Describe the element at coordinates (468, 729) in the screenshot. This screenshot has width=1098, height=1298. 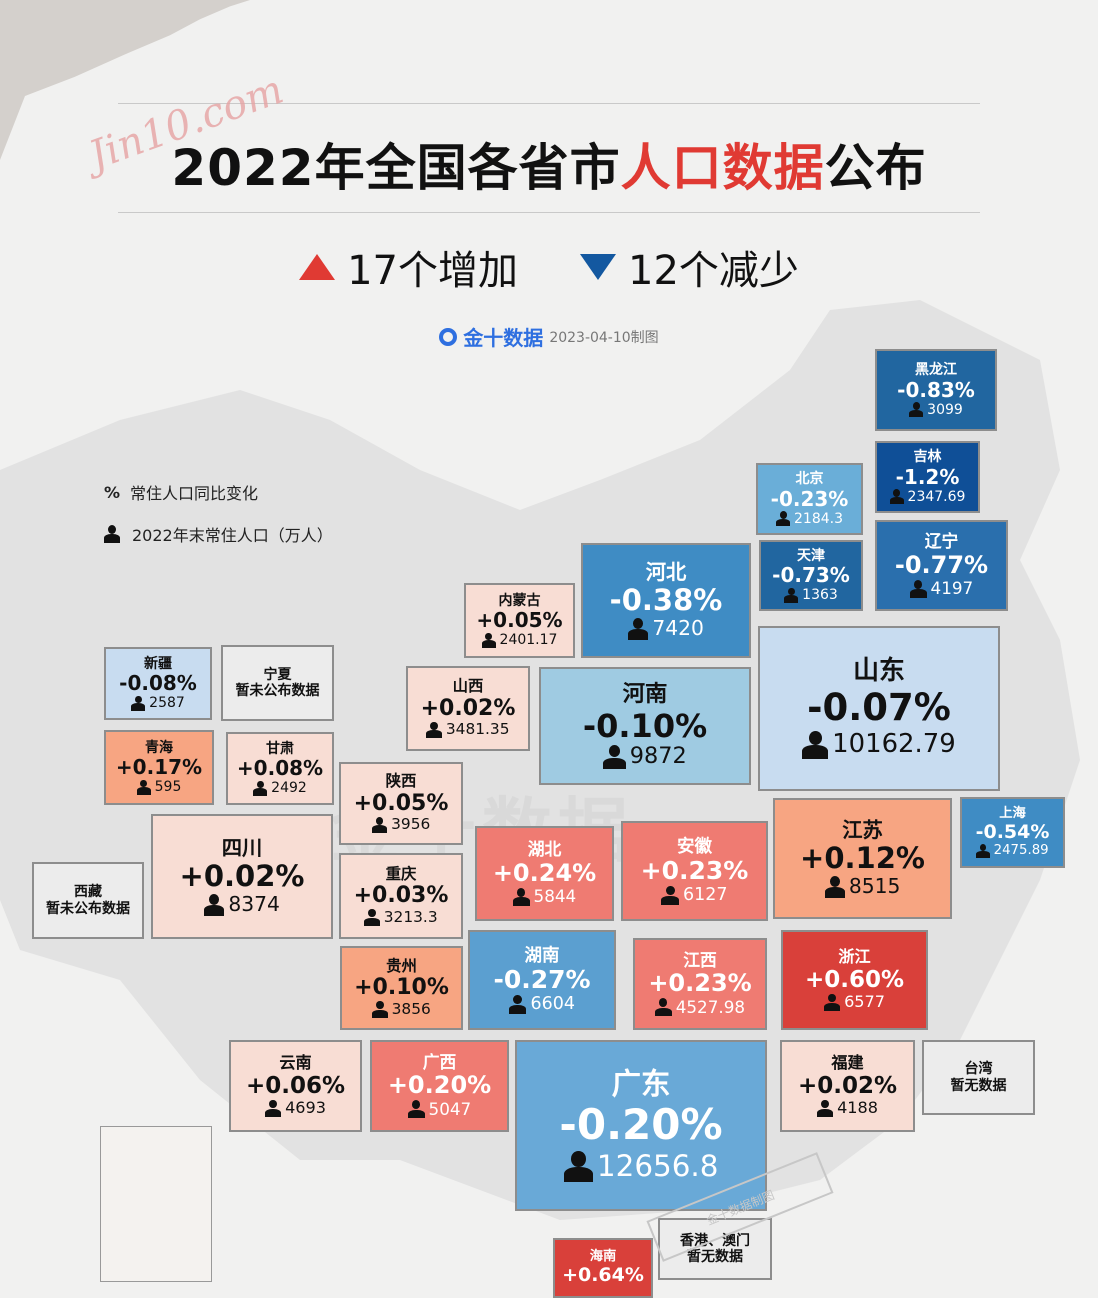
I see `population-row: 3481.35` at that location.